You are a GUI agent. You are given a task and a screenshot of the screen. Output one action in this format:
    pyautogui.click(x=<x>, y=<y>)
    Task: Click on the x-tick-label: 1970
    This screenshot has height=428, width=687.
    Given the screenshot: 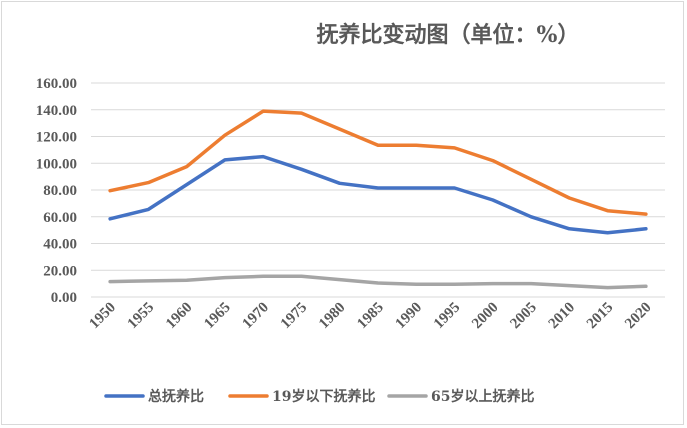 What is the action you would take?
    pyautogui.click(x=256, y=316)
    